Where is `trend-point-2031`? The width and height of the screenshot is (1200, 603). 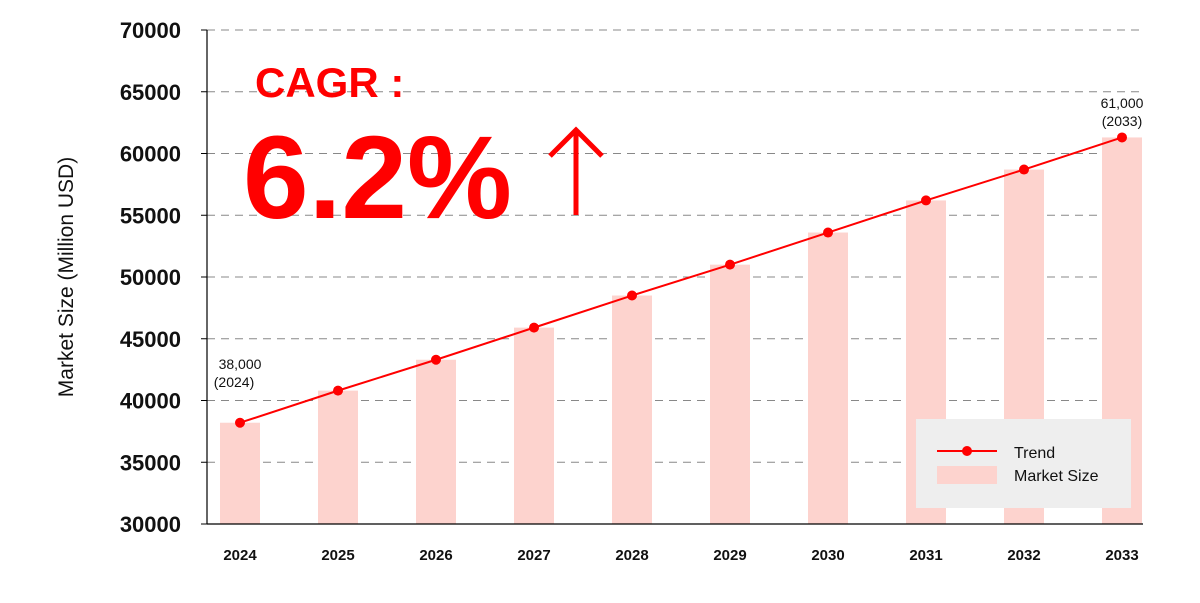 trend-point-2031 is located at coordinates (926, 200).